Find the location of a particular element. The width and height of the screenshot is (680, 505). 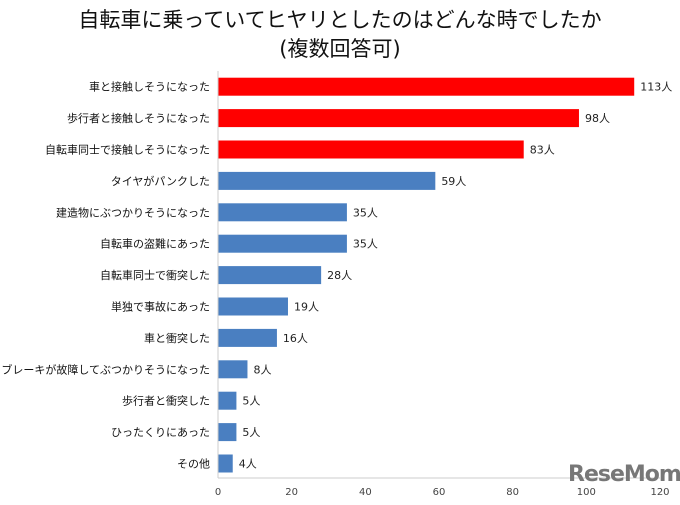

chart-title: 自転車に乗っていてヒヤリとしたのはどんな時でしたか (複数回答可) is located at coordinates (340, 35).